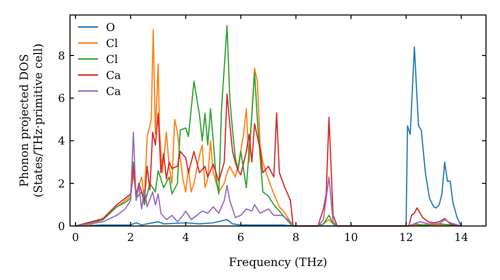 Image resolution: width=500 pixels, height=280 pixels. I want to click on y-tick-label: 2, so click(61, 183).